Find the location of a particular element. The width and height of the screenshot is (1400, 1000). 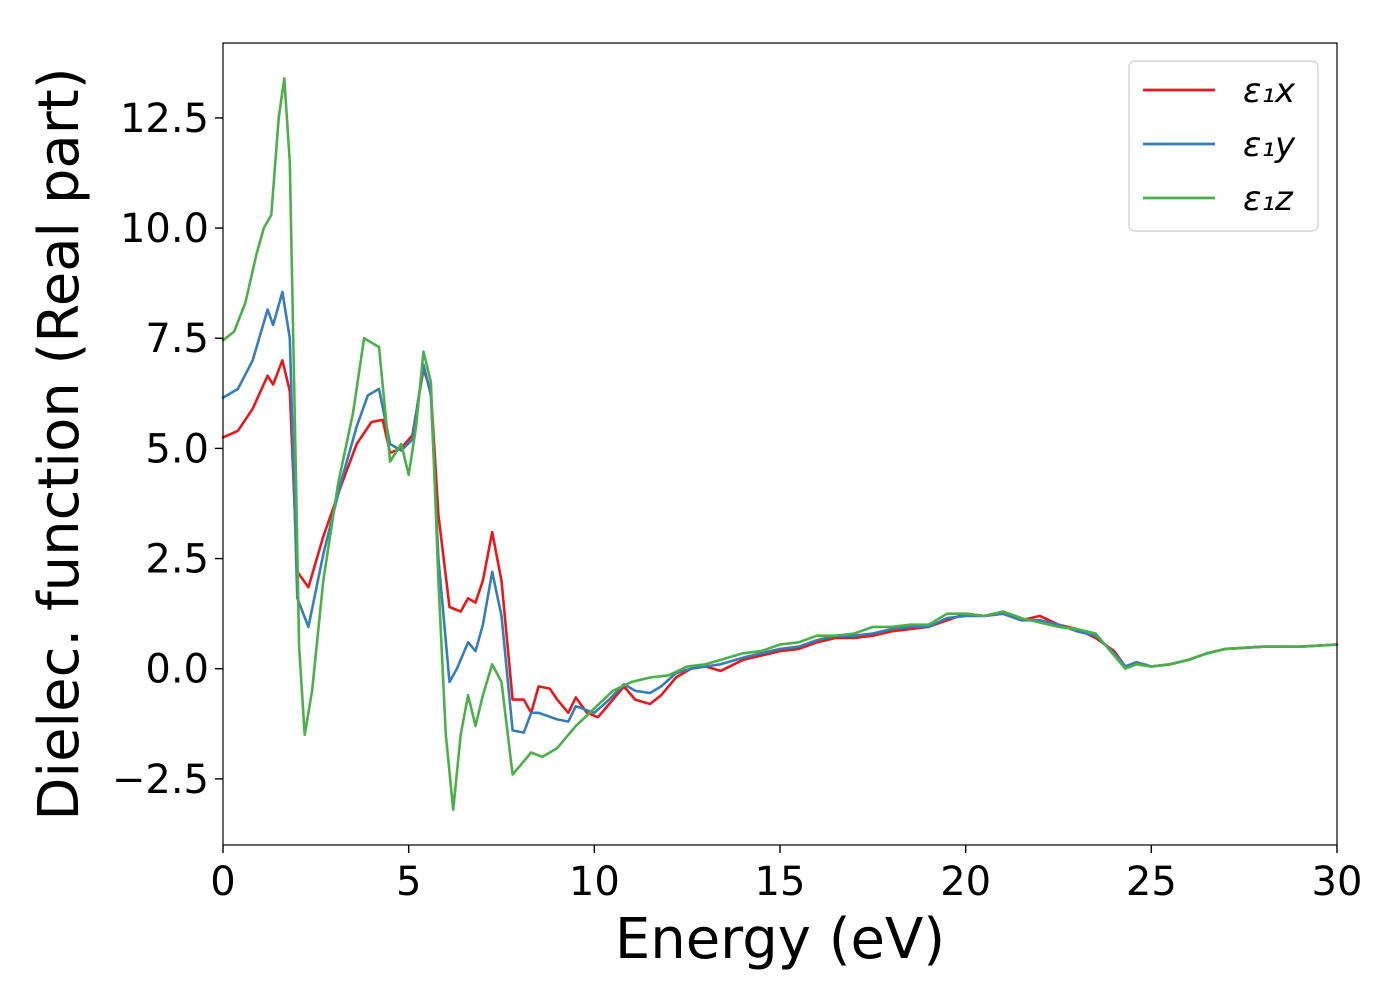

y-tick-label: −2.5 is located at coordinates (160, 780).